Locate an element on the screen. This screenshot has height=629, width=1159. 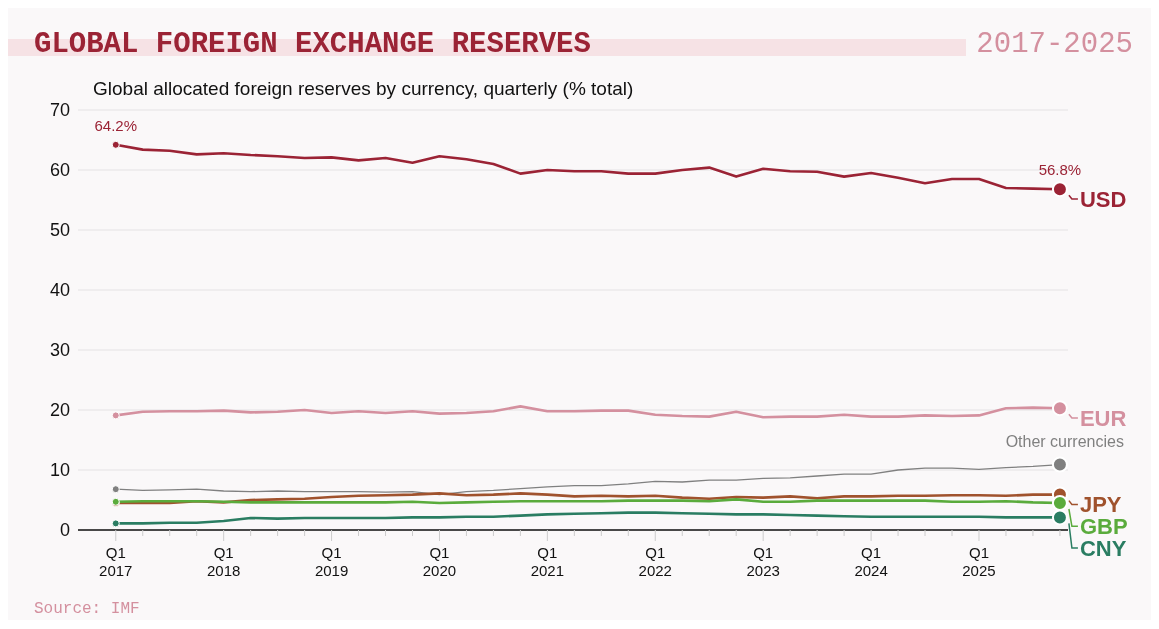
source-note: Source: IMF is located at coordinates (87, 609).